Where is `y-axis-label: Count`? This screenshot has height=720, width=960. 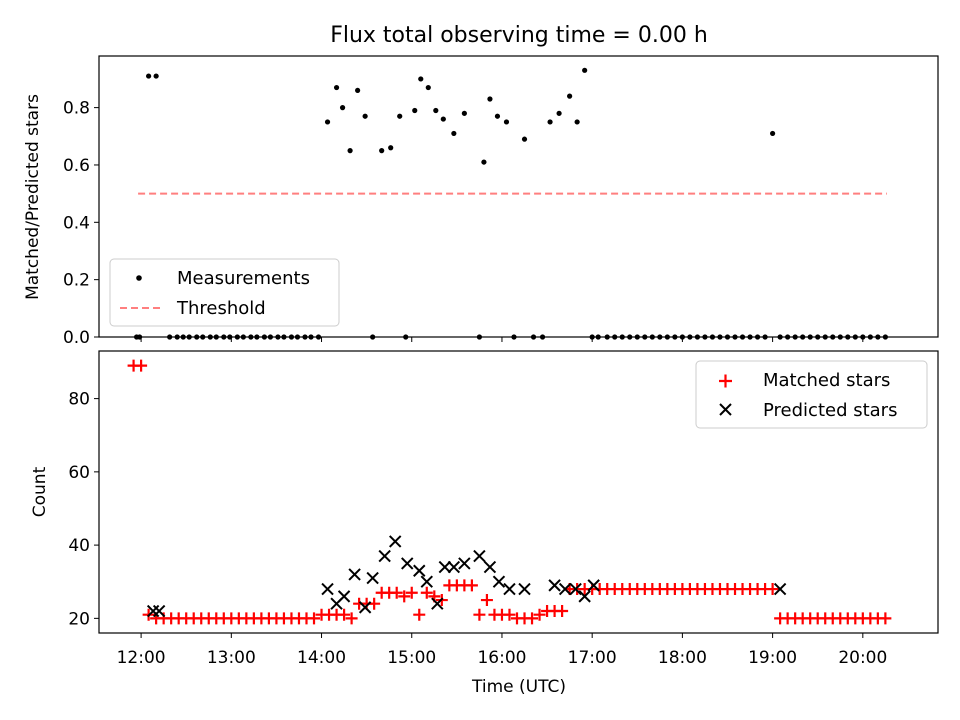
y-axis-label: Count is located at coordinates (40, 491).